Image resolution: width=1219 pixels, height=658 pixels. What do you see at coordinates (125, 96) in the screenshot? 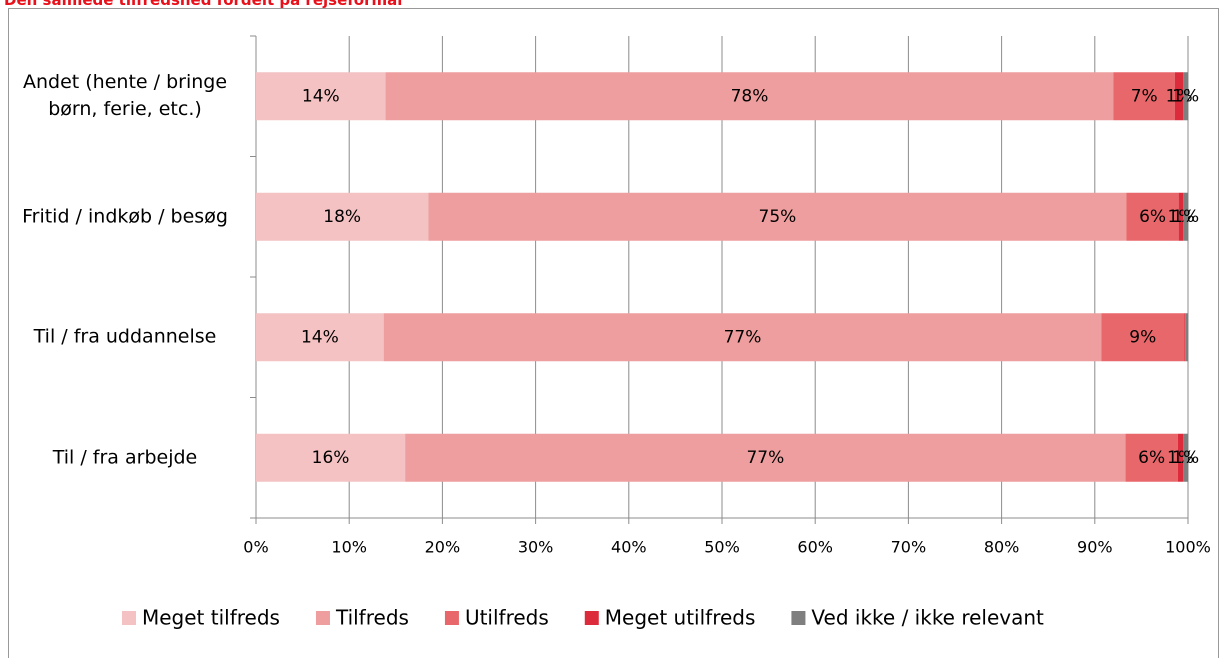
I see `category-label: Andet (hente / bringe børn, ferie, etc.)` at bounding box center [125, 96].